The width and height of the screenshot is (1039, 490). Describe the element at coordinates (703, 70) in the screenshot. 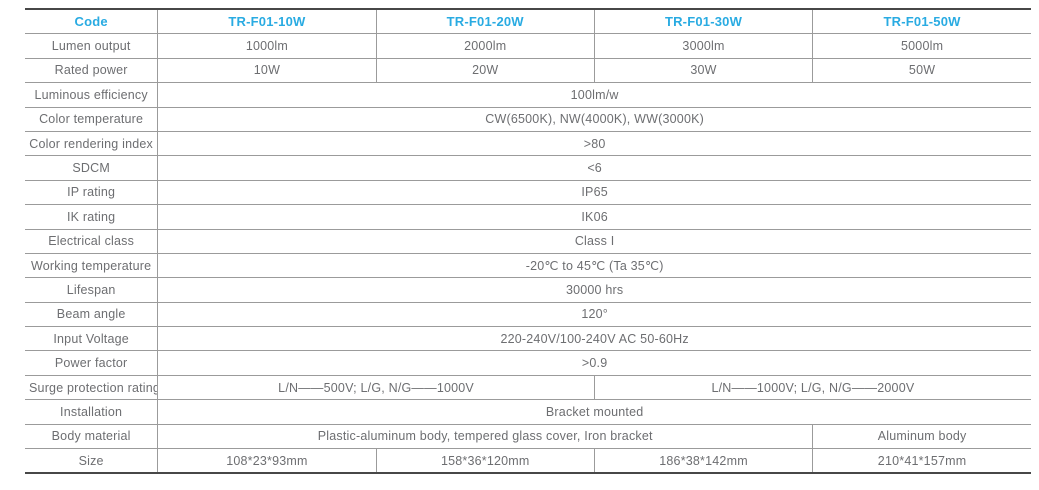

I see `spec-value: 30W` at that location.